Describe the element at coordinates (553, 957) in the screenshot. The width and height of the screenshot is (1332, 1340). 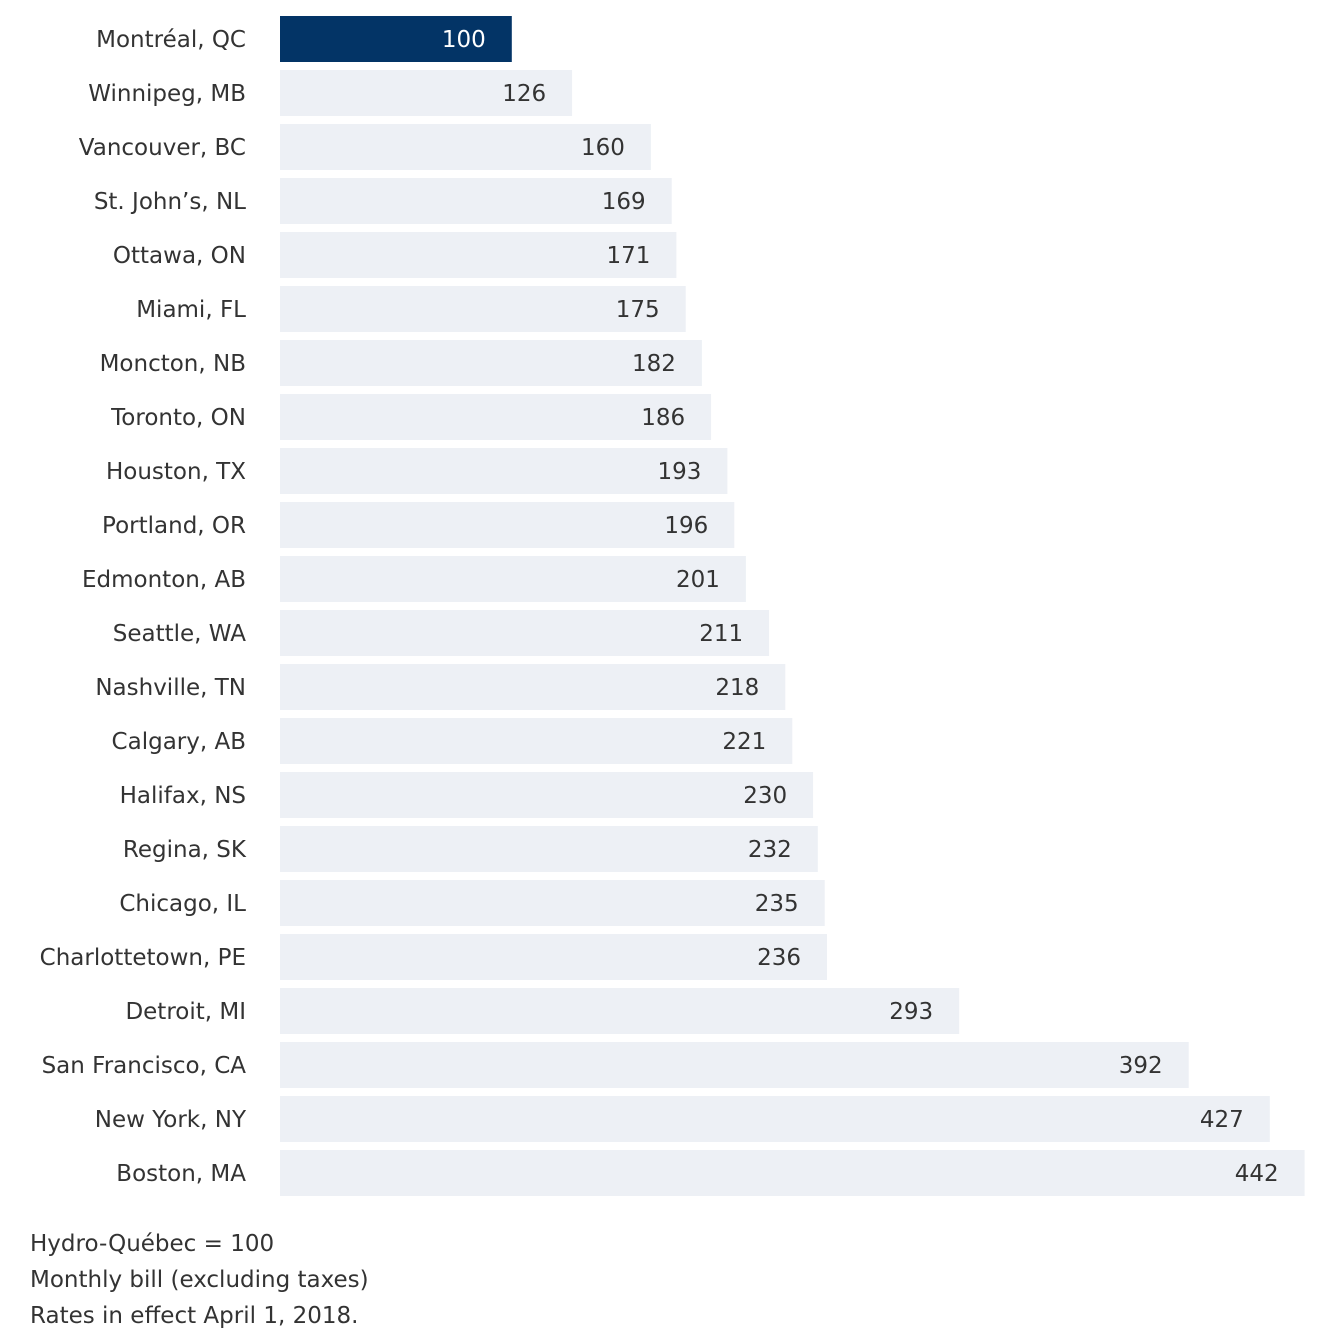
I see `bar-charlottetown-pe` at that location.